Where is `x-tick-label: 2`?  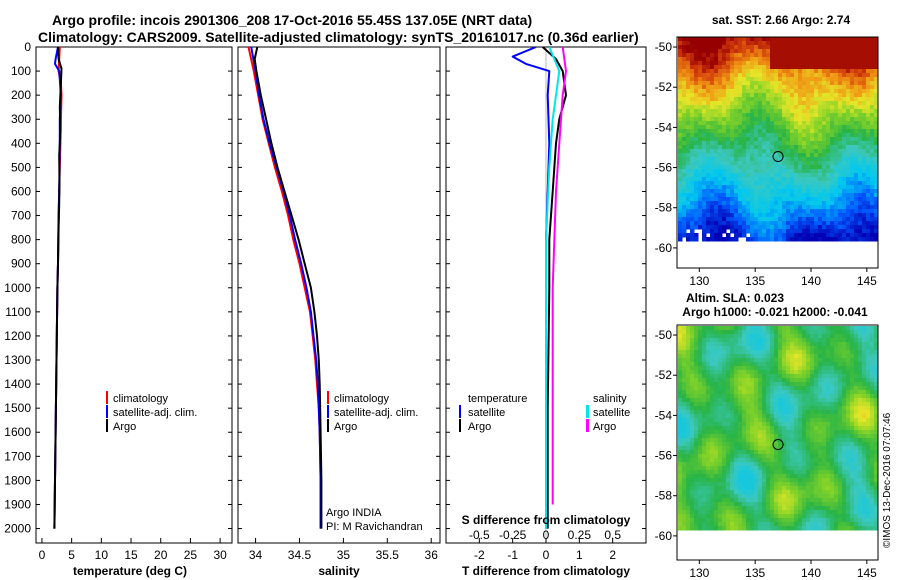 x-tick-label: 2 is located at coordinates (612, 555).